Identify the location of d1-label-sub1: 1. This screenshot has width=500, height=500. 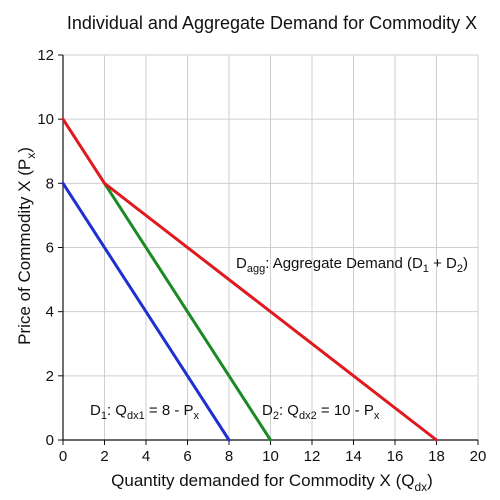
(104, 416).